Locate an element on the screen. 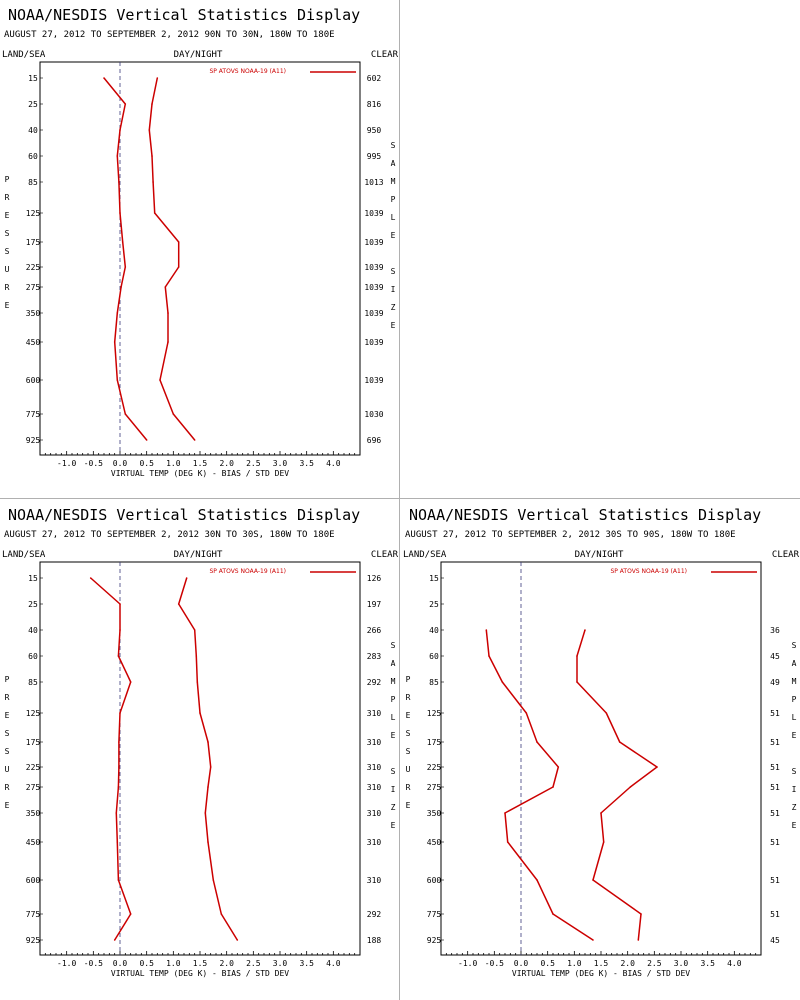 The image size is (800, 1000). sample-size-label: 1030 is located at coordinates (373, 414).